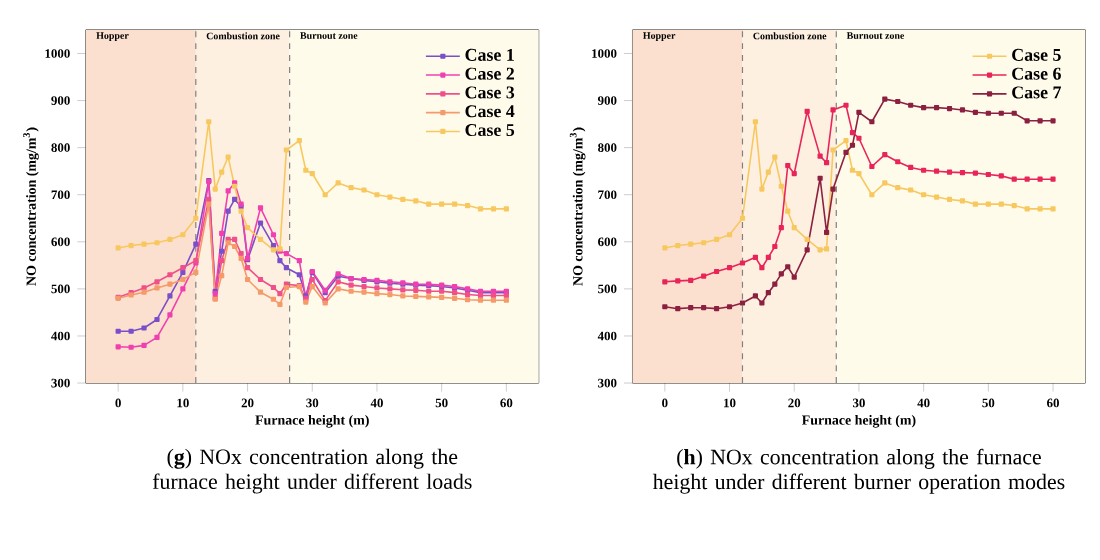  What do you see at coordinates (1037, 92) in the screenshot?
I see `legend-label: Case 7` at bounding box center [1037, 92].